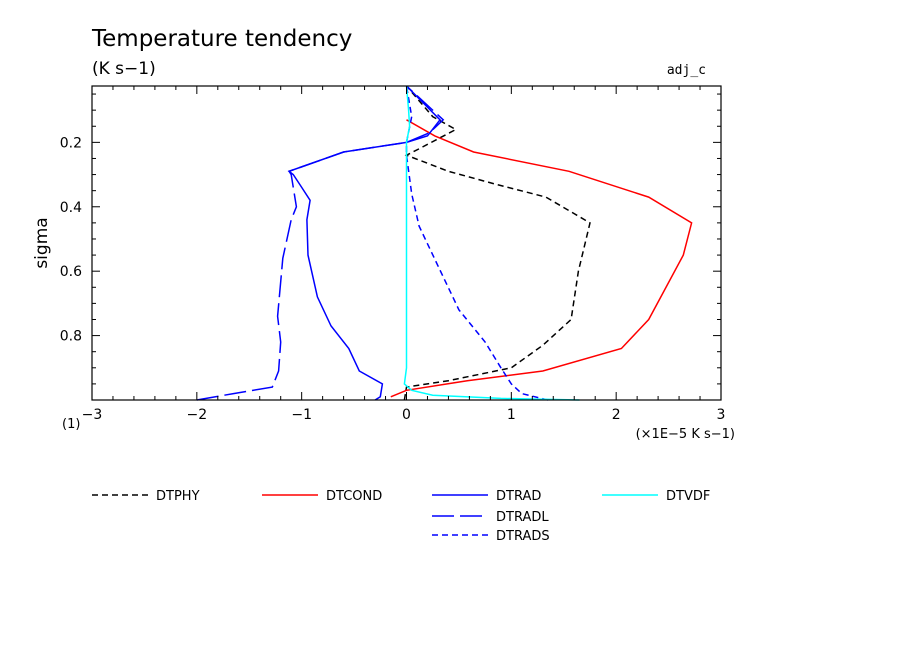 The image size is (904, 654). Describe the element at coordinates (518, 496) in the screenshot. I see `legend-label: DTRAD` at that location.